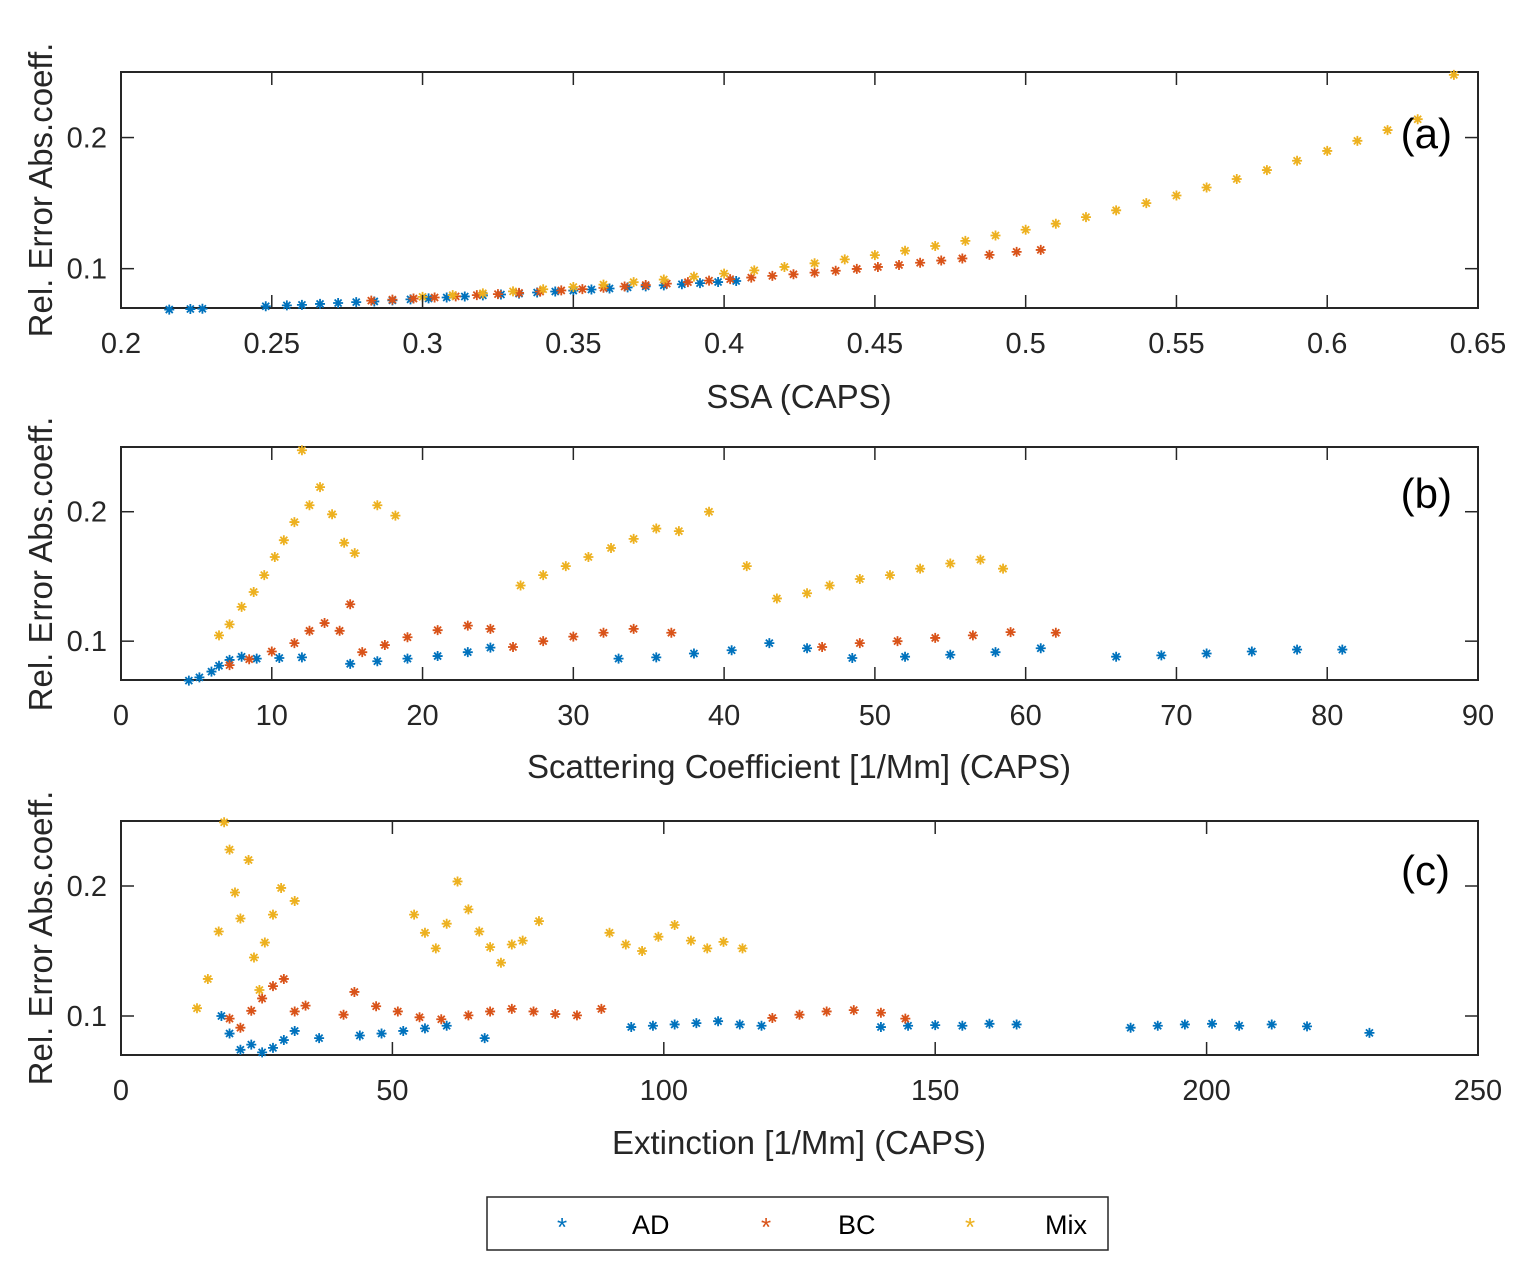 This screenshot has height=1272, width=1526. Describe the element at coordinates (1026, 716) in the screenshot. I see `x-tick-label: 60` at that location.